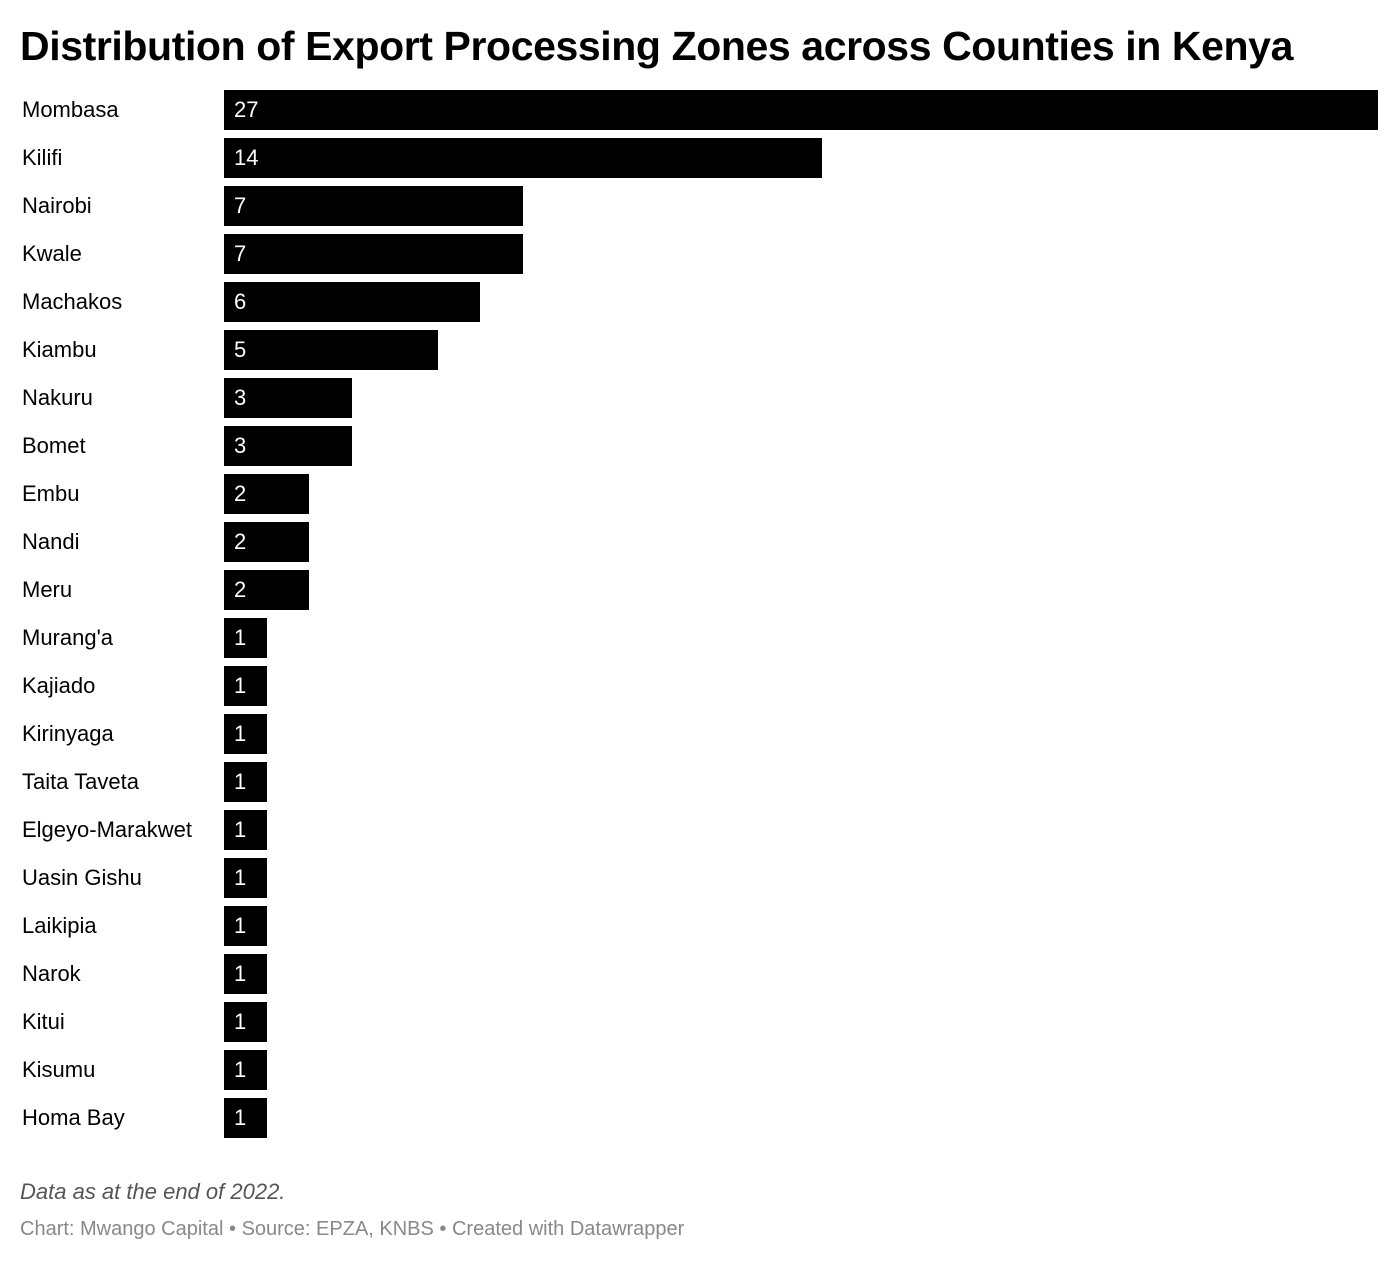 This screenshot has width=1400, height=1262. I want to click on category-label: Bomet, so click(54, 445).